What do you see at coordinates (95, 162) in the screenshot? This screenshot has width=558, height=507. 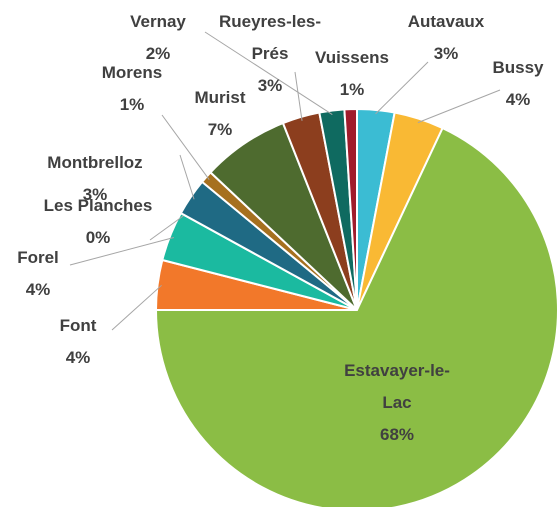 I see `category-label: Montbrelloz` at bounding box center [95, 162].